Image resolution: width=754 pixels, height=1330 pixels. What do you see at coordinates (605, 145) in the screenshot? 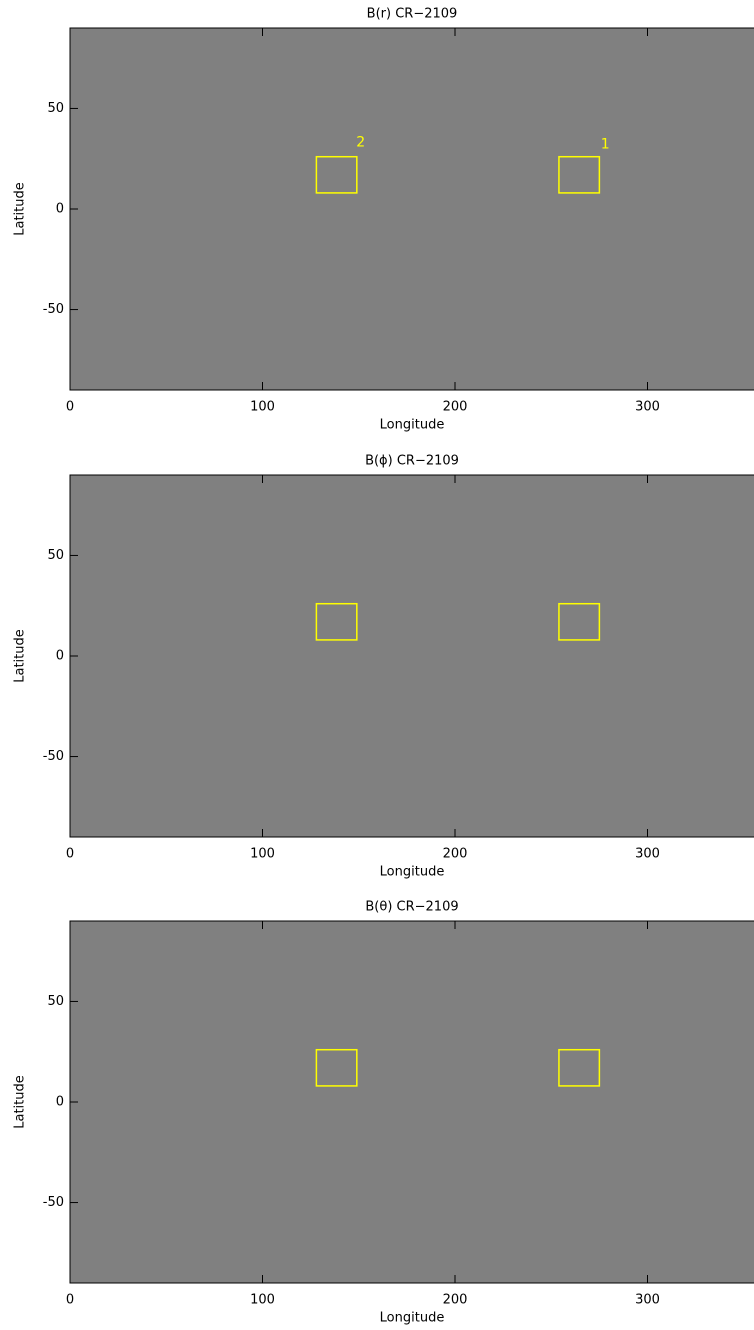
I see `region-label: 1` at bounding box center [605, 145].